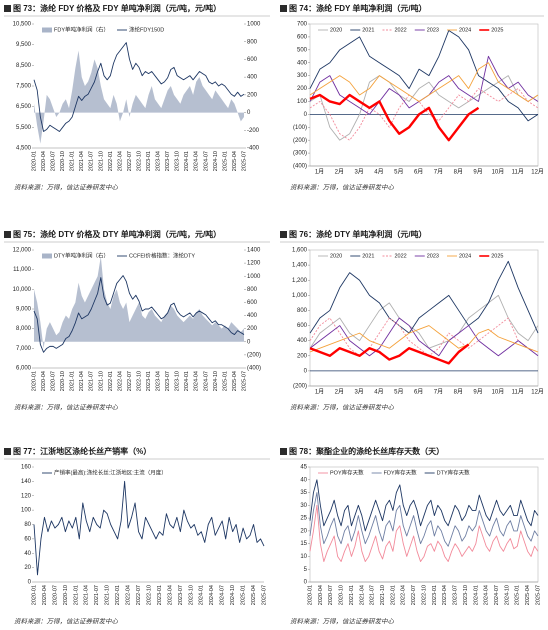 This screenshot has height=630, width=548. What do you see at coordinates (254, 264) in the screenshot?
I see `y2-tick-label: 1200` at bounding box center [254, 264].